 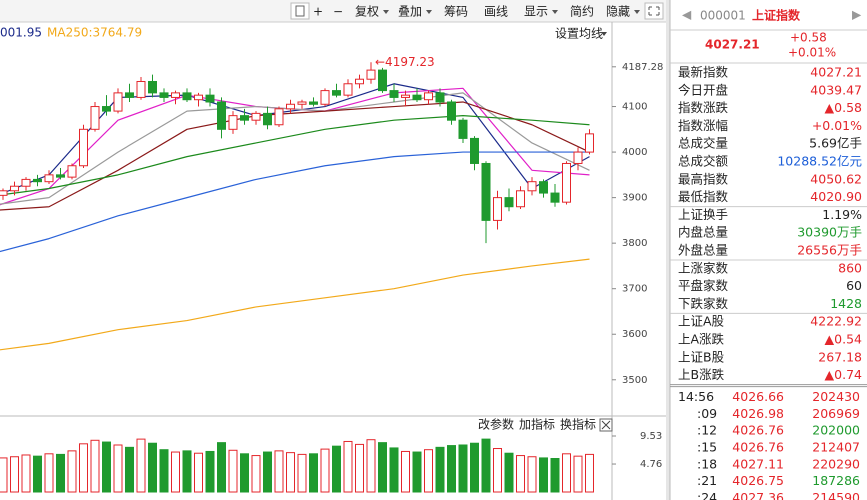 I want to click on toolbar-button: −, so click(x=338, y=12).